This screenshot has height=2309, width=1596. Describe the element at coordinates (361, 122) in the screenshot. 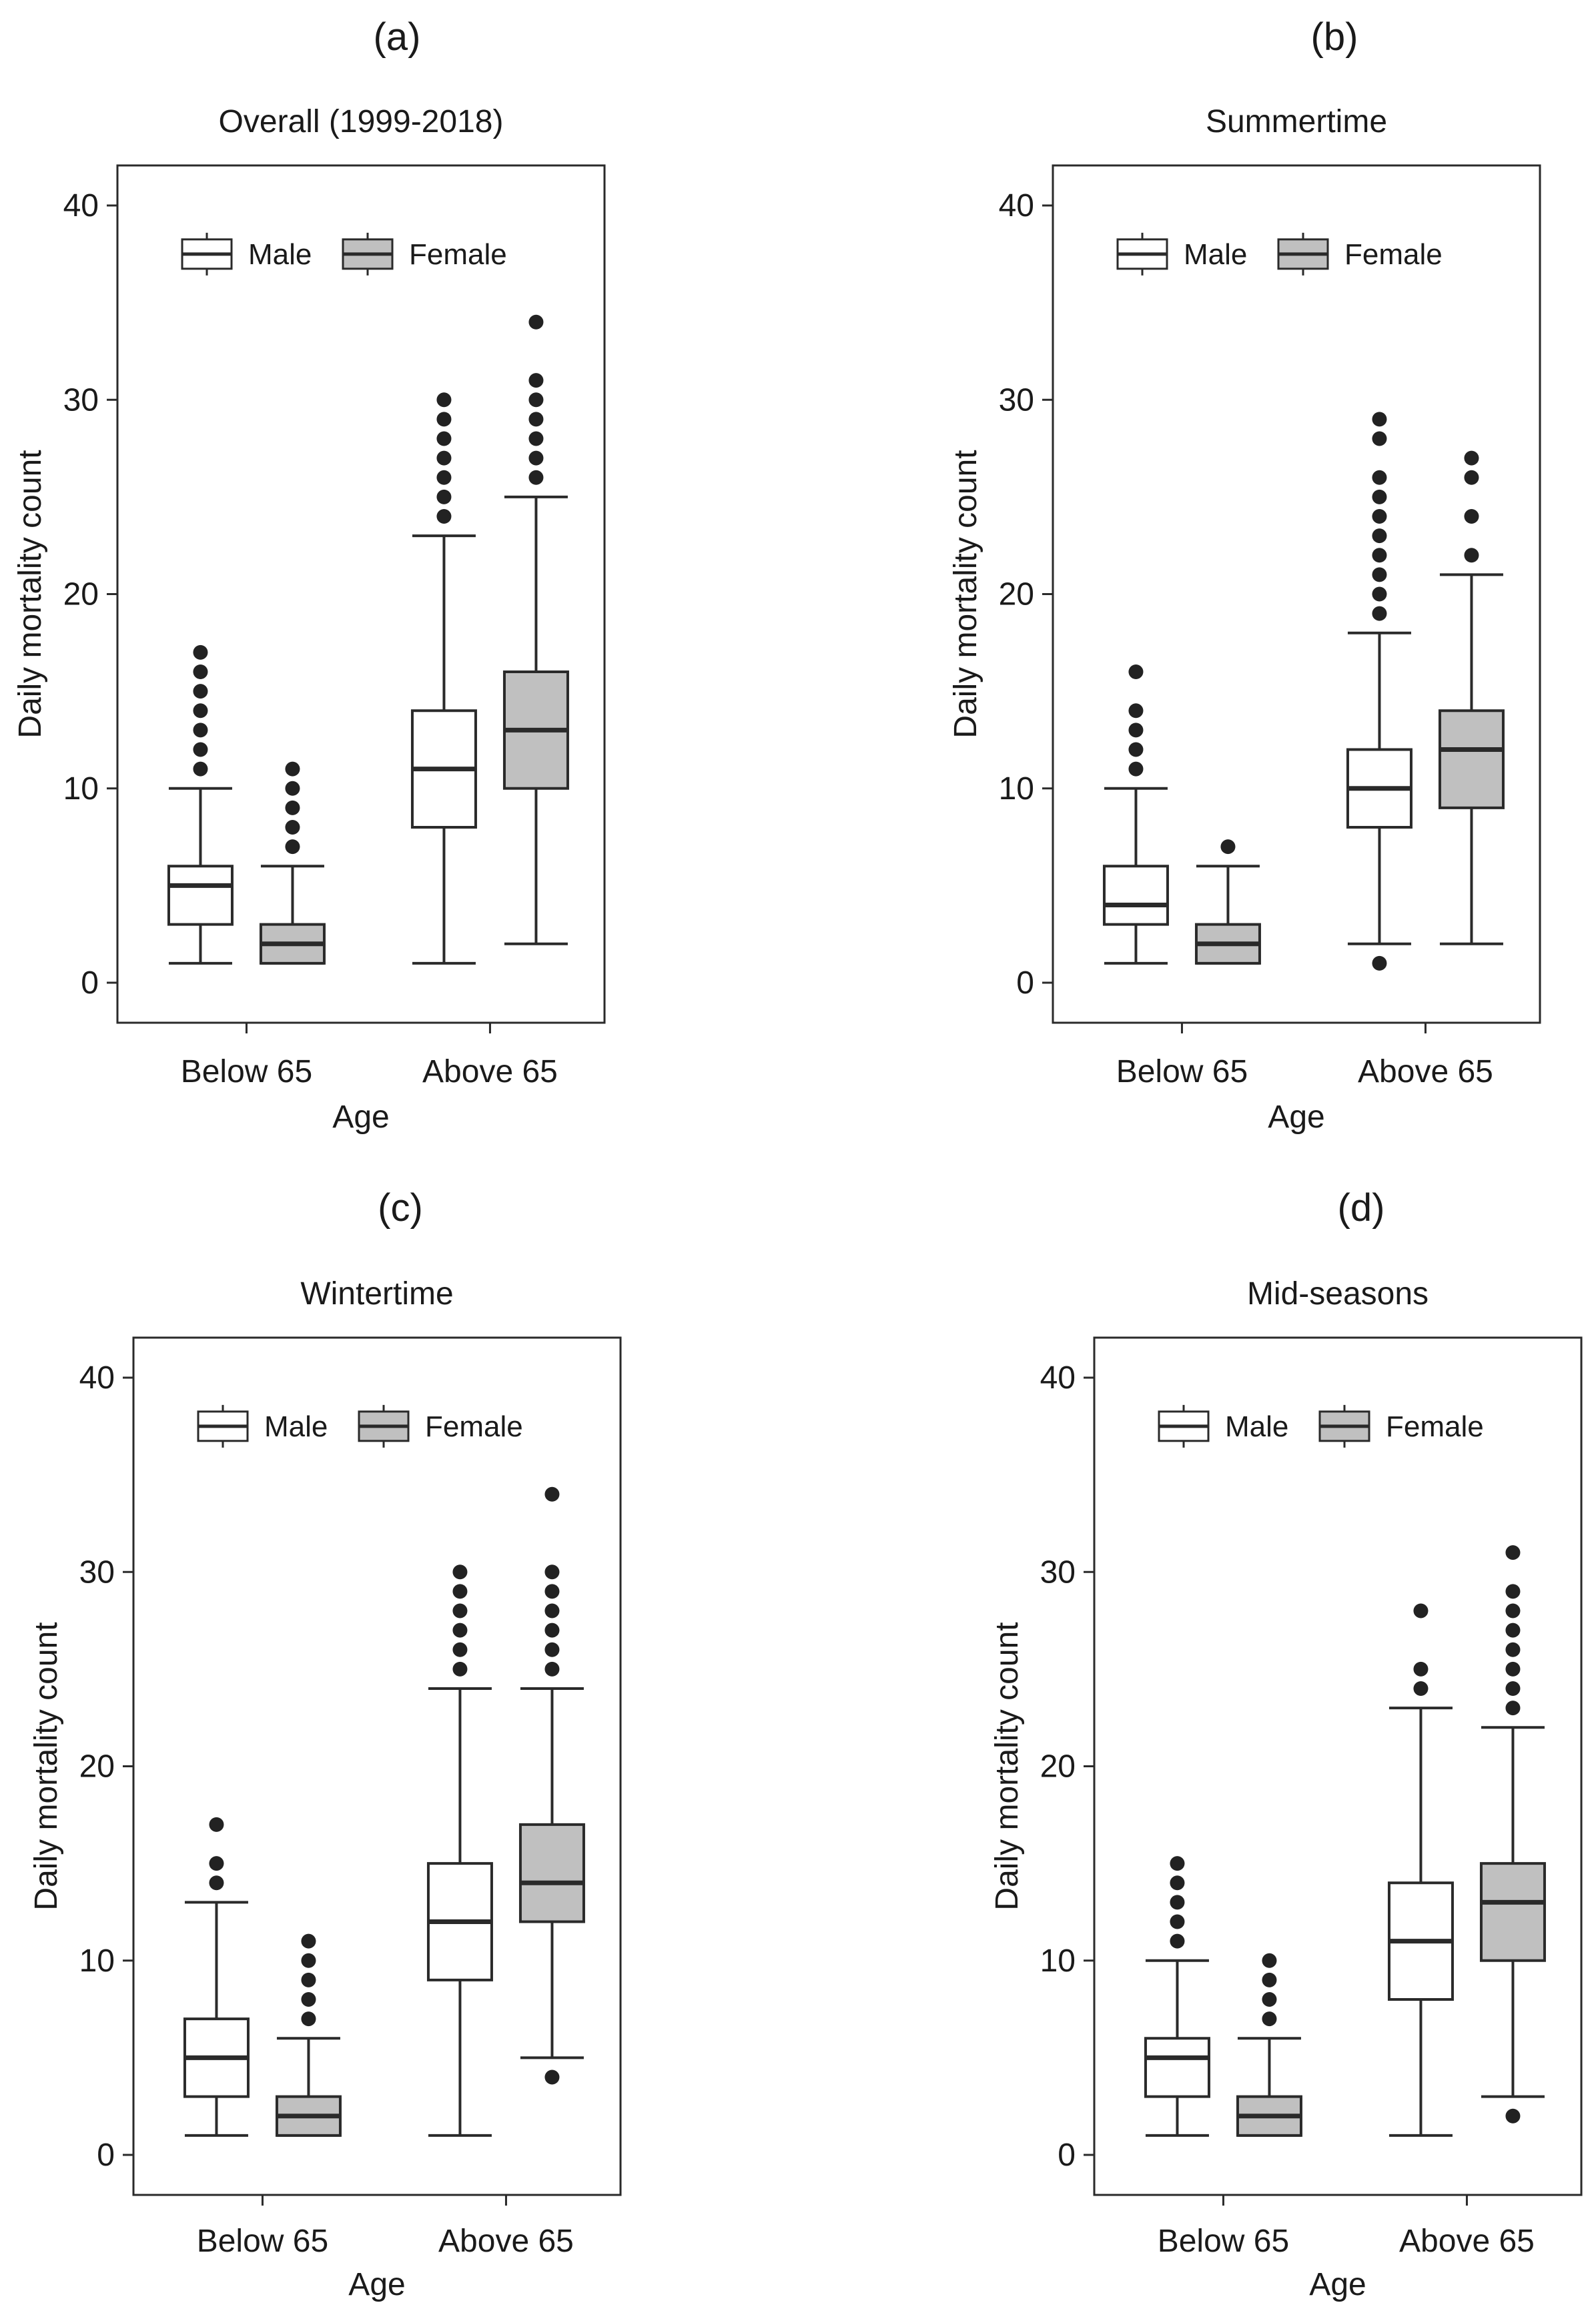

I see `panel-title: Overall (1999-2018)` at that location.